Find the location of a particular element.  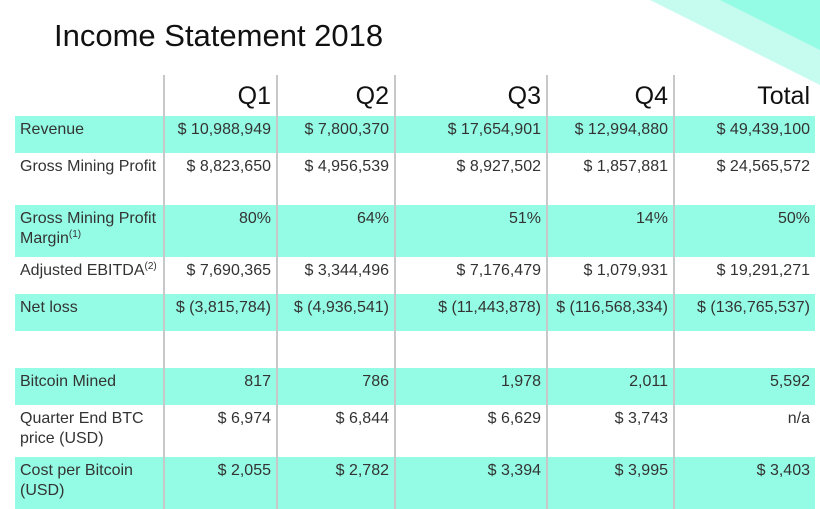

row-label-text: Gross Mining Profit Margin is located at coordinates (88, 228).